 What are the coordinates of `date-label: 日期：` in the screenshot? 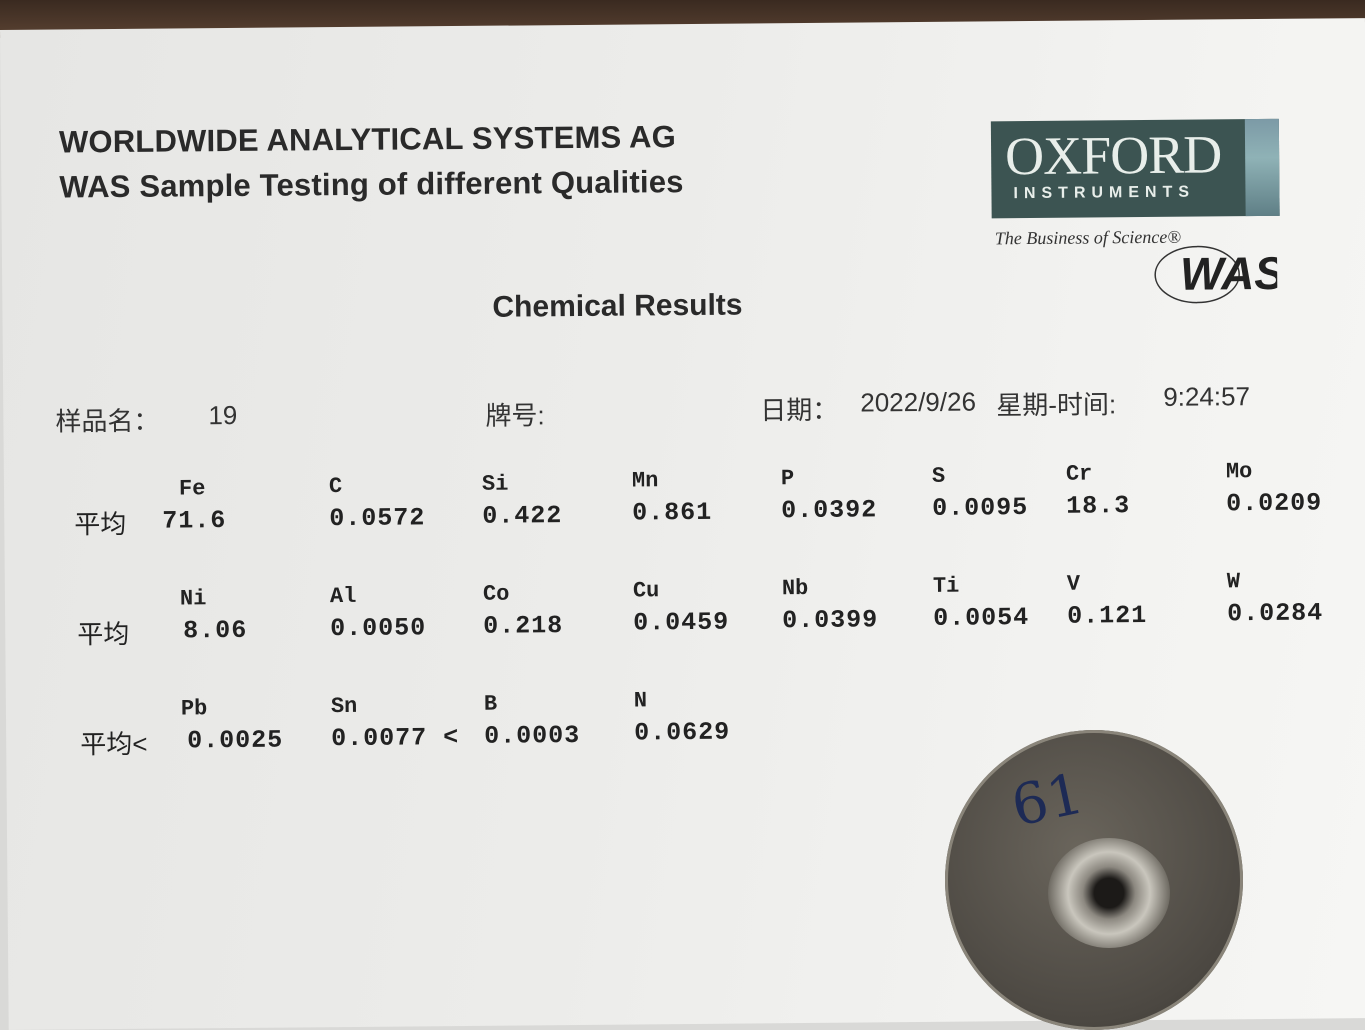 It's located at (799, 410).